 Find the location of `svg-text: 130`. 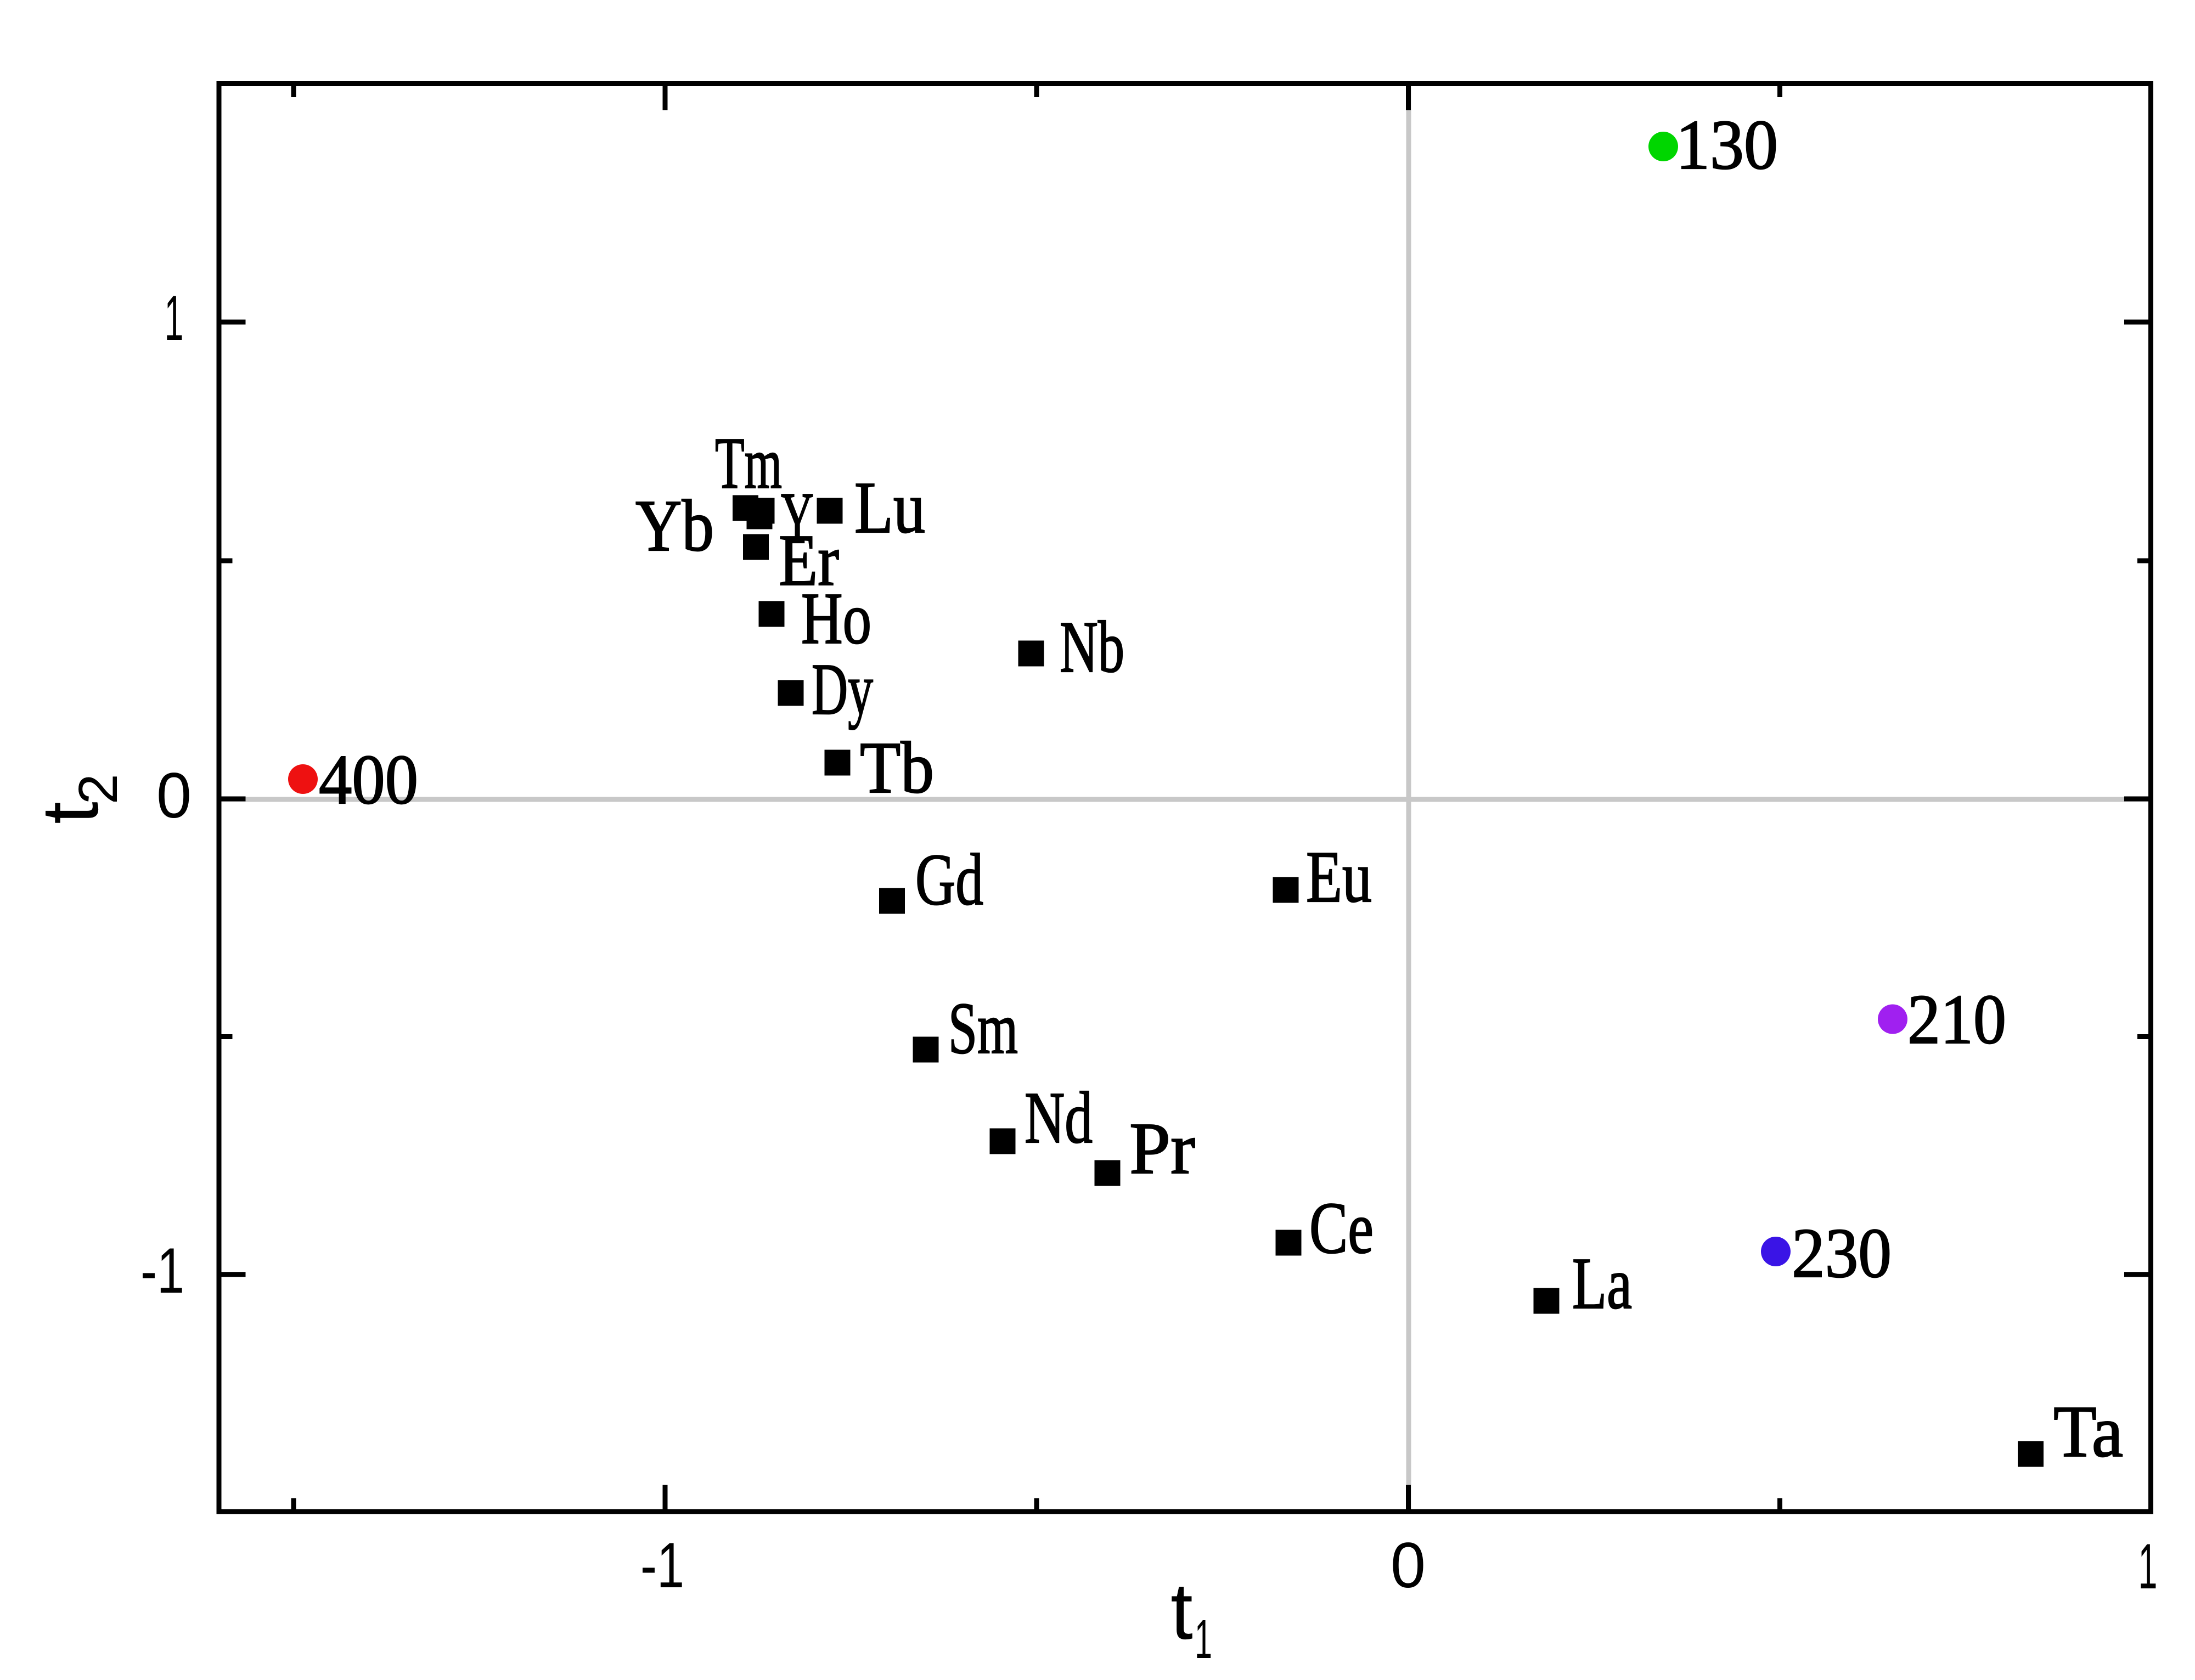

svg-text: 130 is located at coordinates (1727, 144).